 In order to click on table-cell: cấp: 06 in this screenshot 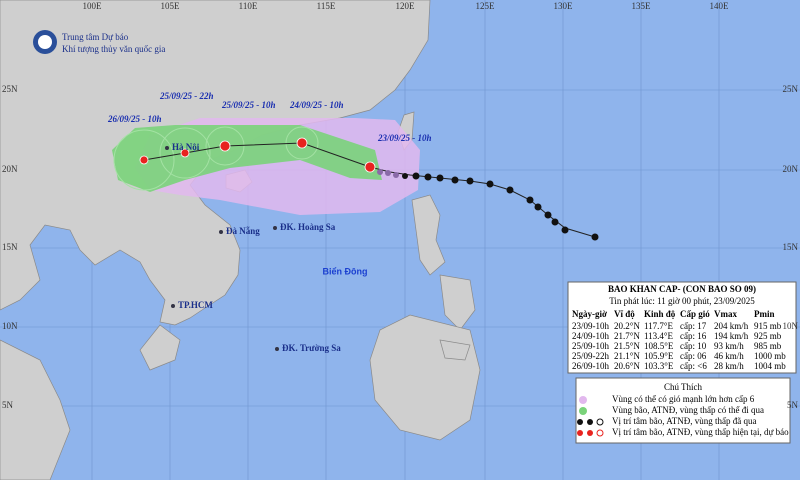, I will do `click(693, 356)`.